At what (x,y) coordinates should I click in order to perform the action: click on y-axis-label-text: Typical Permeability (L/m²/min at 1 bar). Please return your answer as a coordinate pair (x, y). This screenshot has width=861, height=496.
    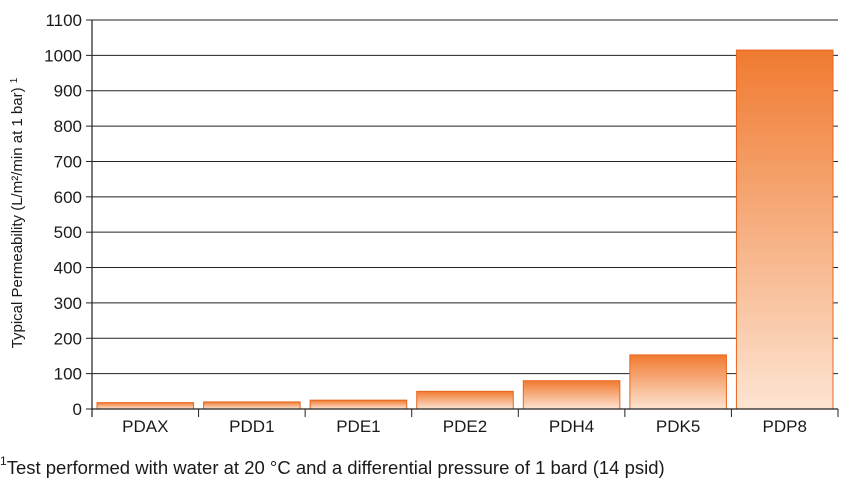
    Looking at the image, I should click on (17, 217).